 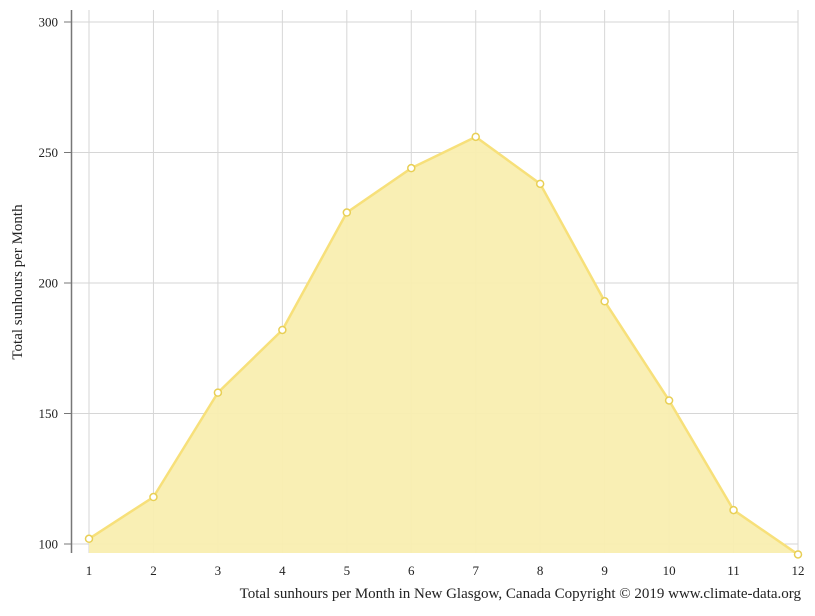 What do you see at coordinates (49, 152) in the screenshot?
I see `y-tick-label: 250` at bounding box center [49, 152].